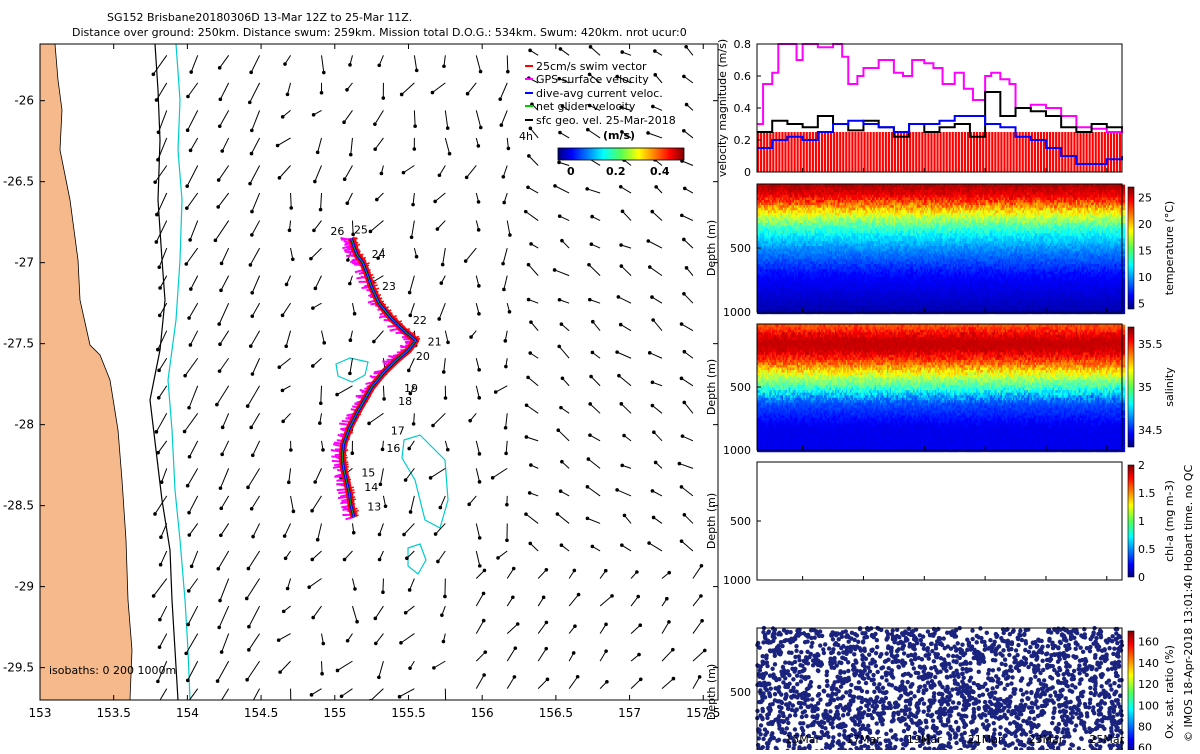  What do you see at coordinates (393, 448) in the screenshot?
I see `track-day-label: 16` at bounding box center [393, 448].